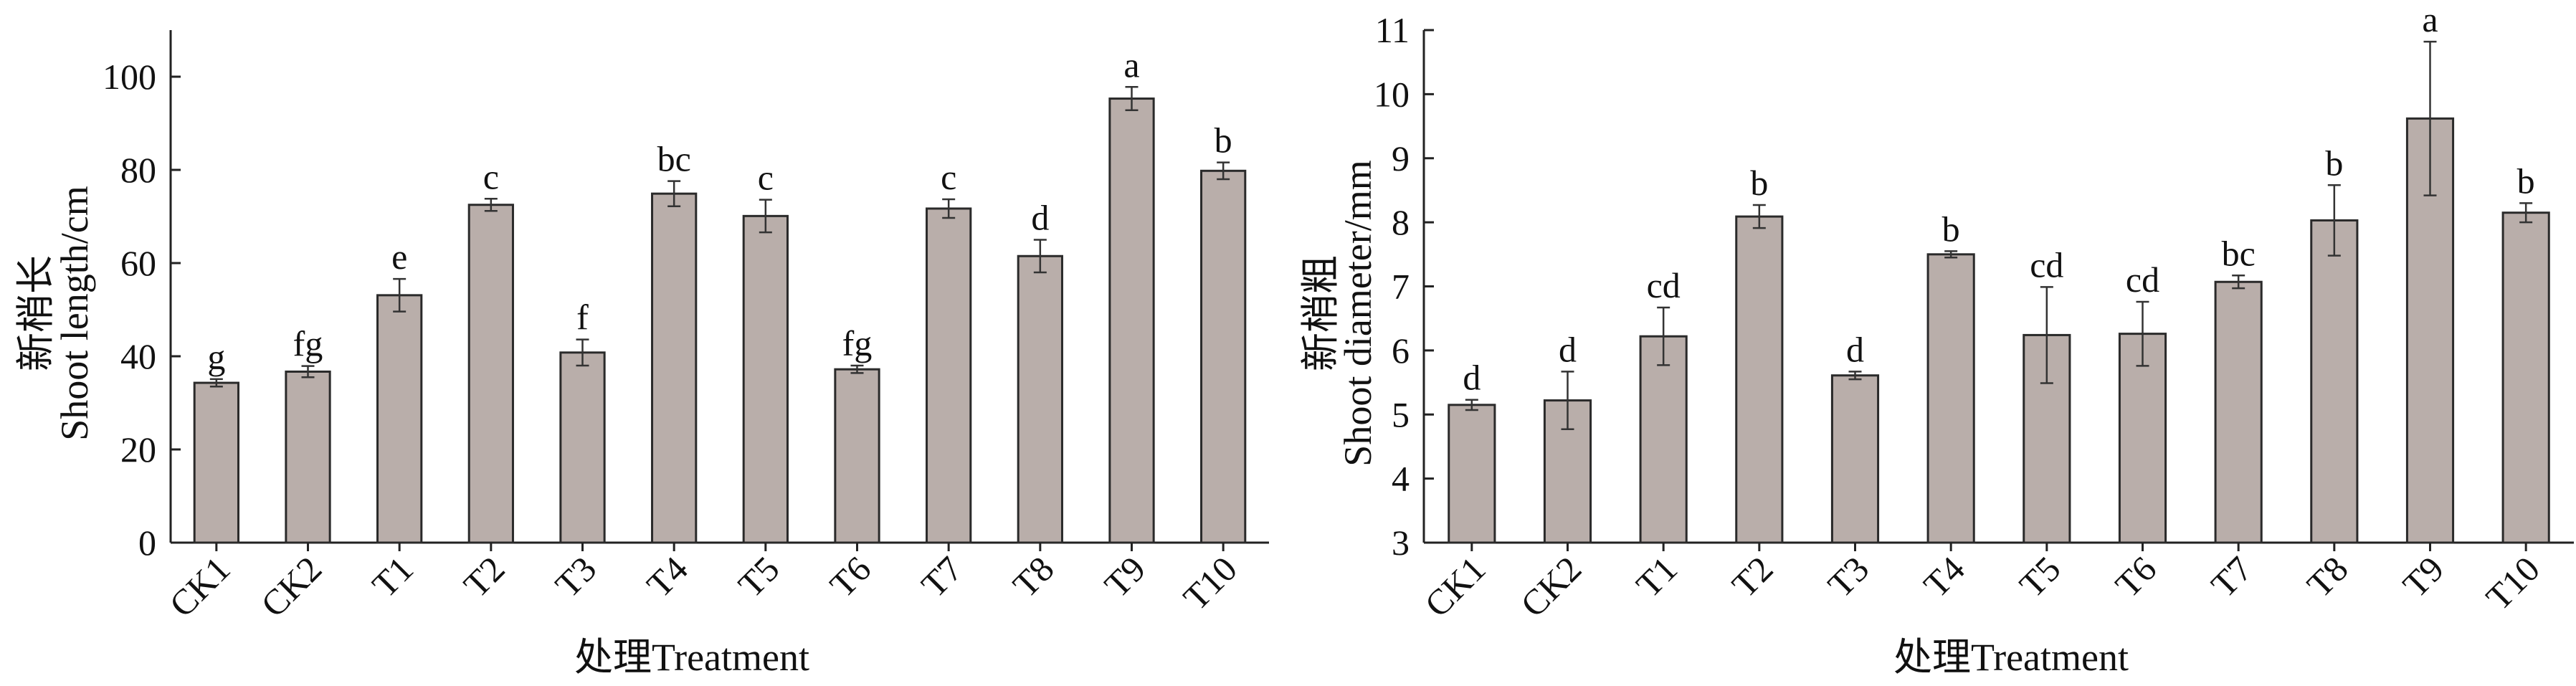 This screenshot has height=686, width=2576. What do you see at coordinates (1401, 543) in the screenshot?
I see `y-tick-label: 3` at bounding box center [1401, 543].